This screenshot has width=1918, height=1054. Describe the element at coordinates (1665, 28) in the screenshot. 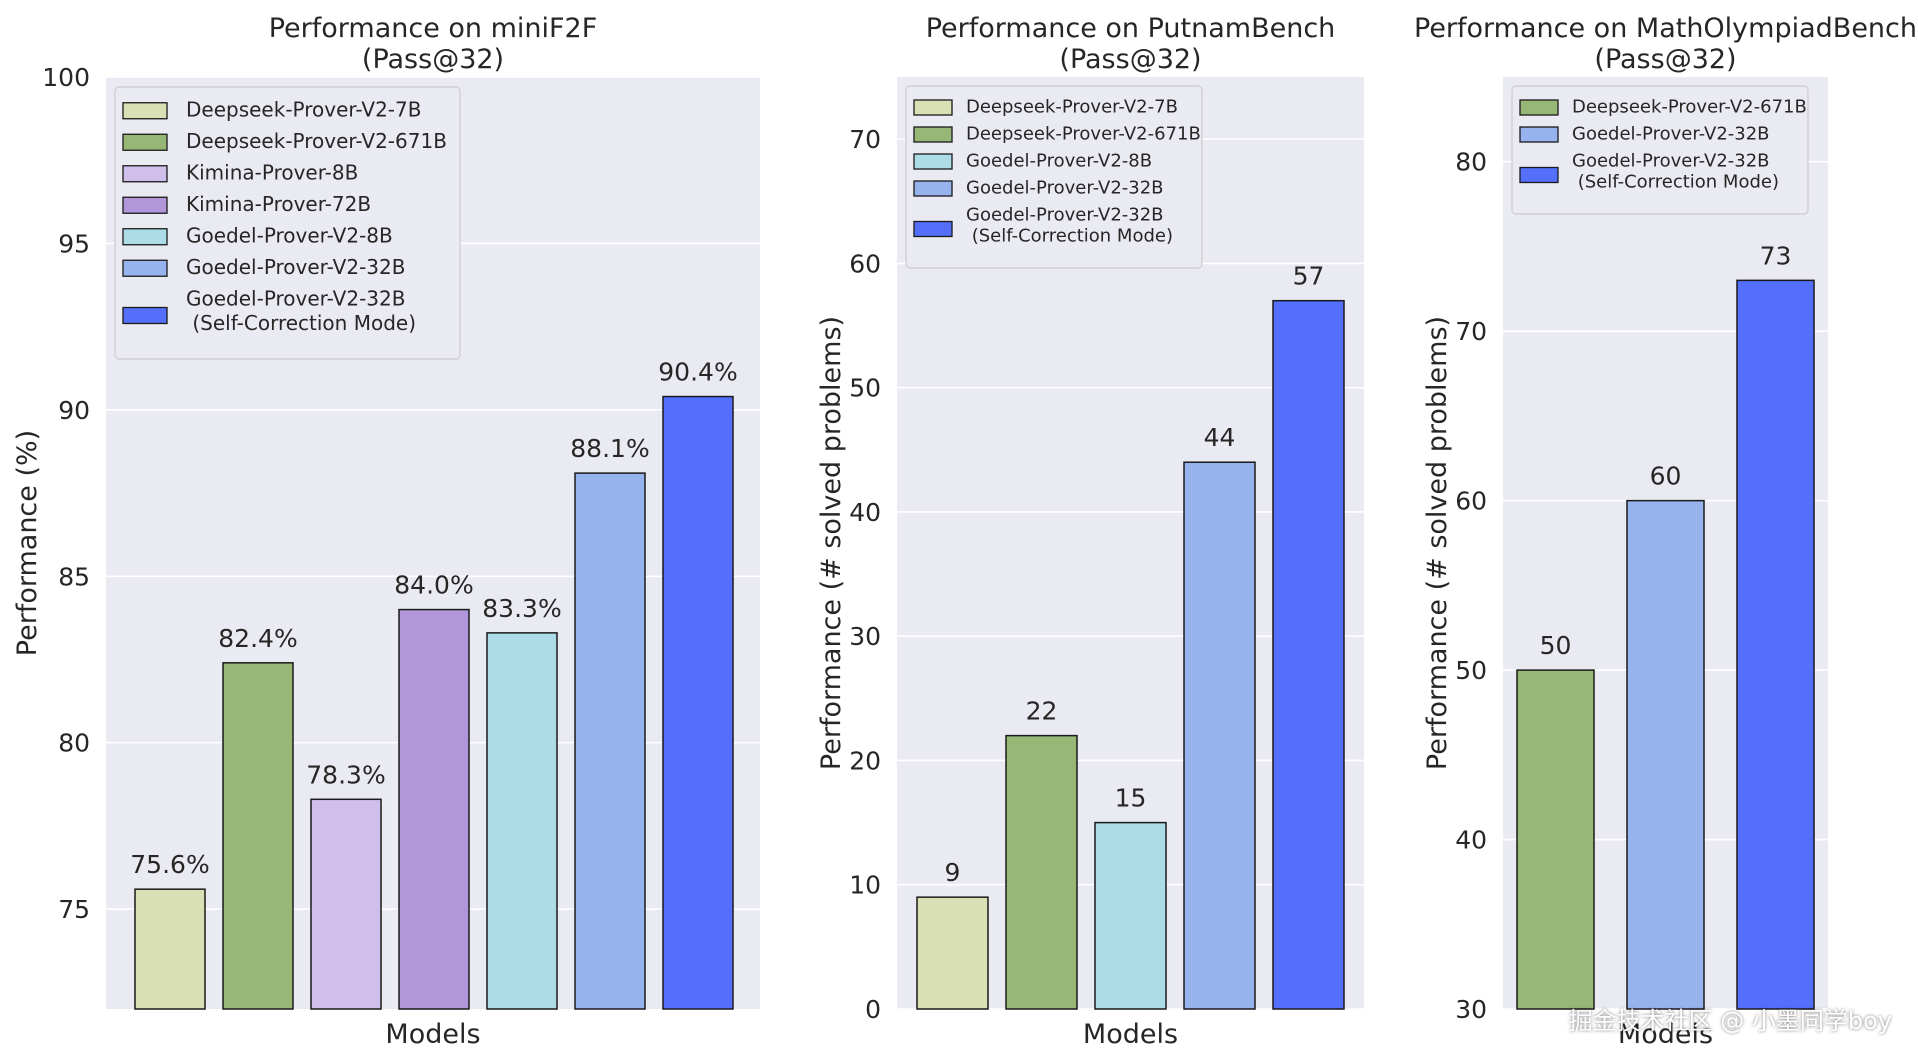

I see `chart-title: Performance on MathOlympiadBench` at that location.